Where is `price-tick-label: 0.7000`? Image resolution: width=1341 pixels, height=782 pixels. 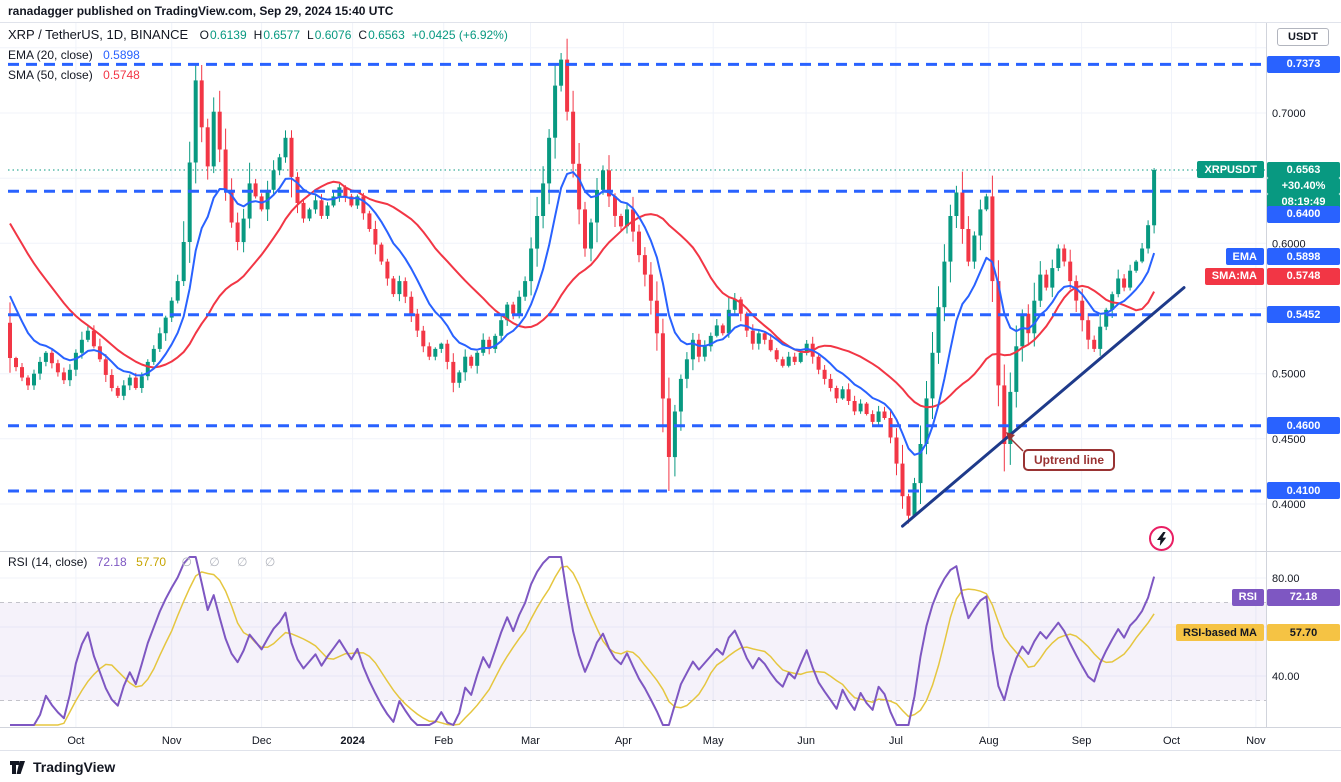
price-tick-label: 0.7000 is located at coordinates (1289, 114).